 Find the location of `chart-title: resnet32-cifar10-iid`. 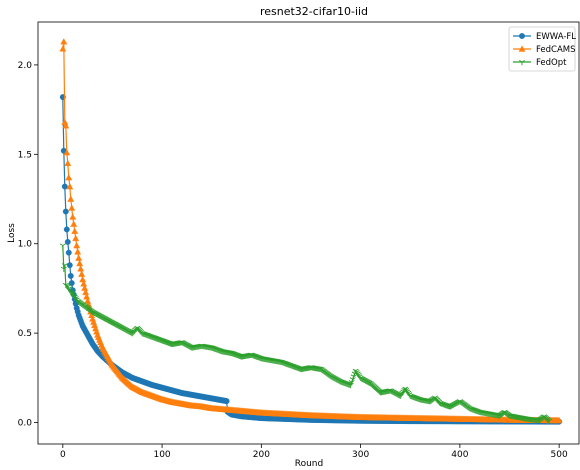

chart-title: resnet32-cifar10-iid is located at coordinates (314, 11).